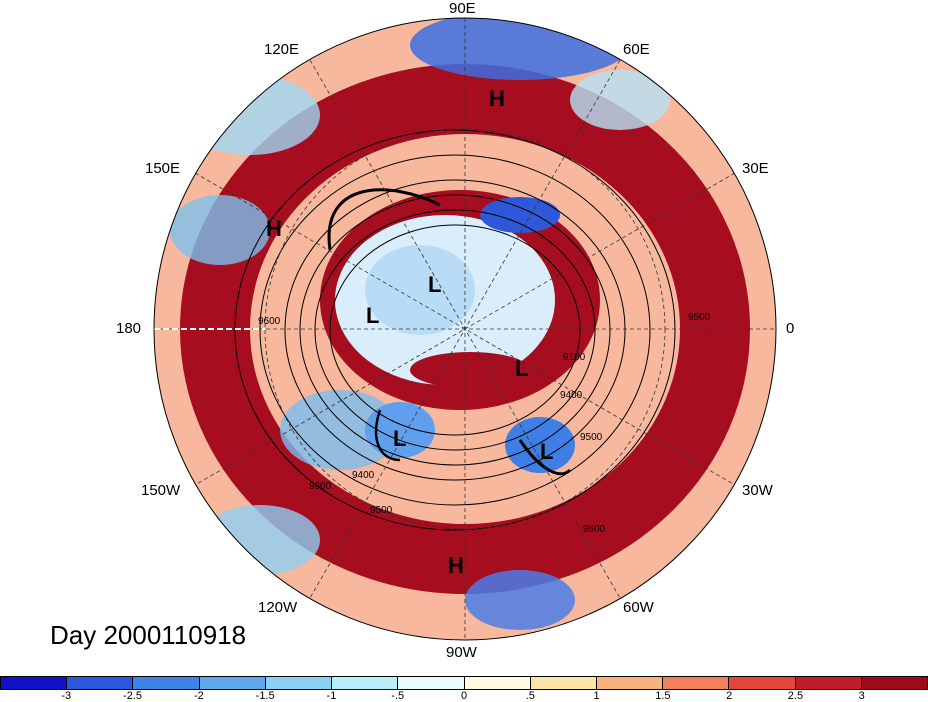  Describe the element at coordinates (282, 49) in the screenshot. I see `lon-label-120e: 120E` at that location.